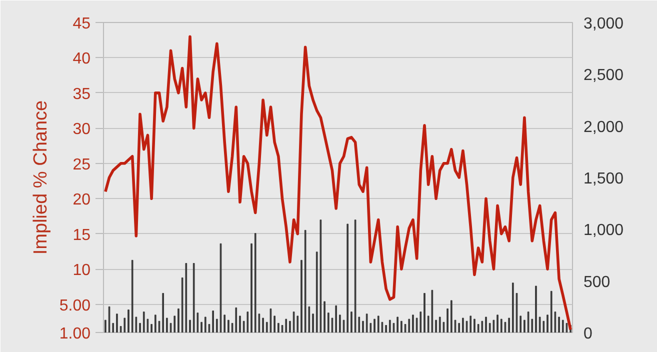 This screenshot has width=657, height=352. What do you see at coordinates (81, 165) in the screenshot?
I see `y-tick-label: 25` at bounding box center [81, 165].